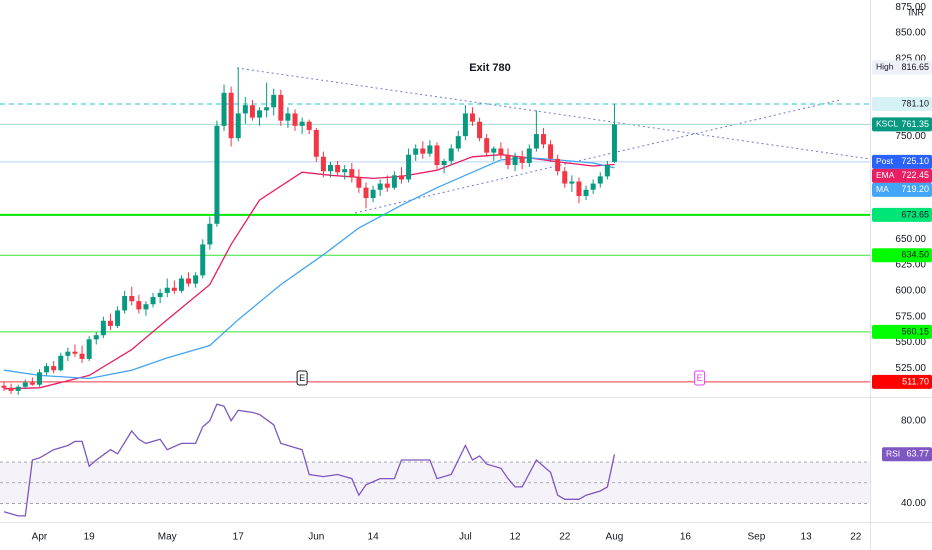 Image resolution: width=932 pixels, height=550 pixels. Describe the element at coordinates (910, 265) in the screenshot. I see `y-tick-label: 625.00` at that location.